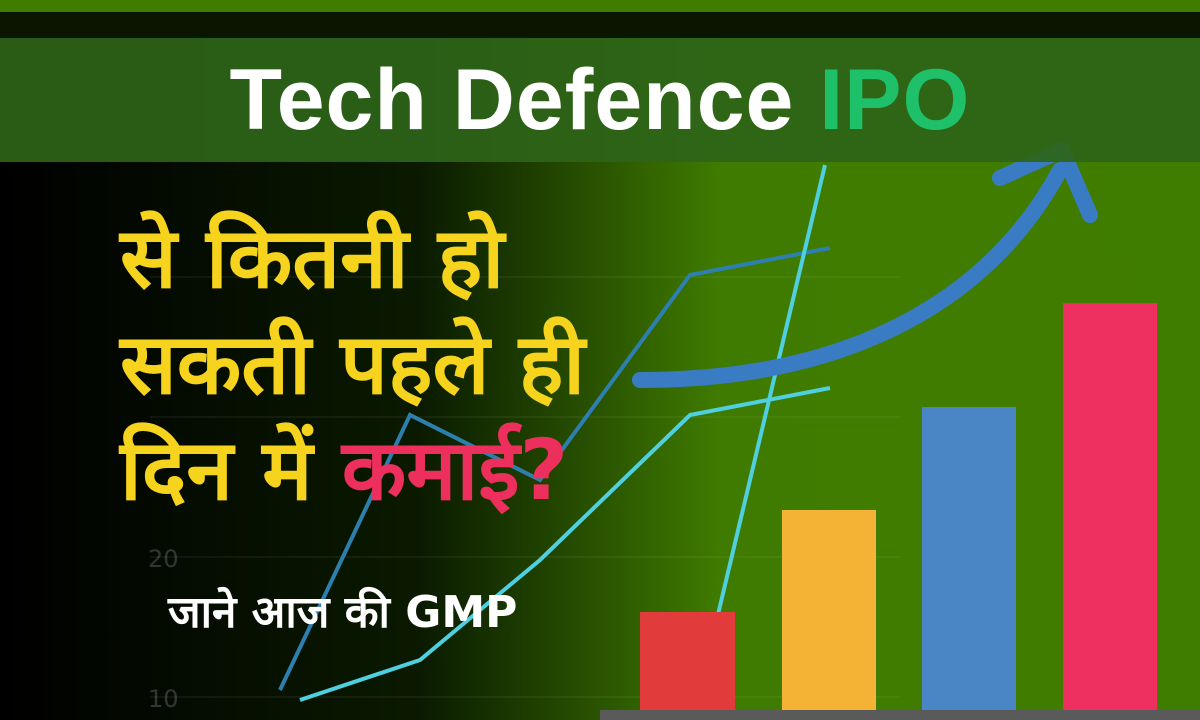 The width and height of the screenshot is (1200, 720). What do you see at coordinates (900, 715) in the screenshot?
I see `floor` at bounding box center [900, 715].